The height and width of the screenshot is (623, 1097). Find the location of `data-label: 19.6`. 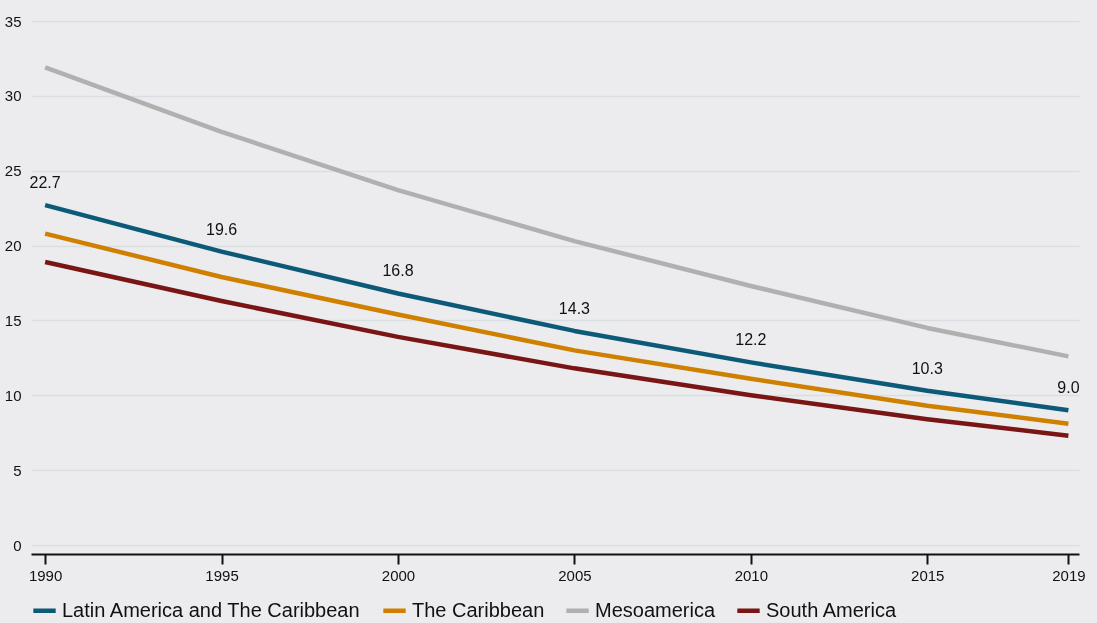

data-label: 19.6 is located at coordinates (221, 229).